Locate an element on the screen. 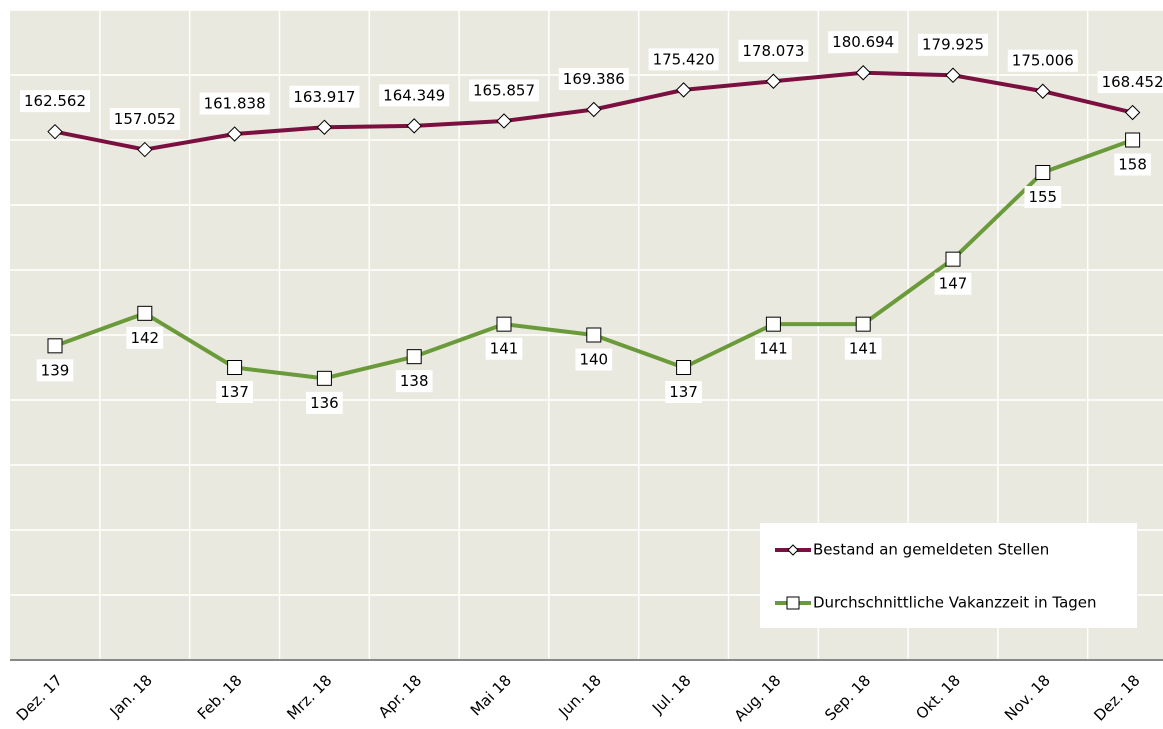  data-label-text: 175.006 is located at coordinates (1043, 61).